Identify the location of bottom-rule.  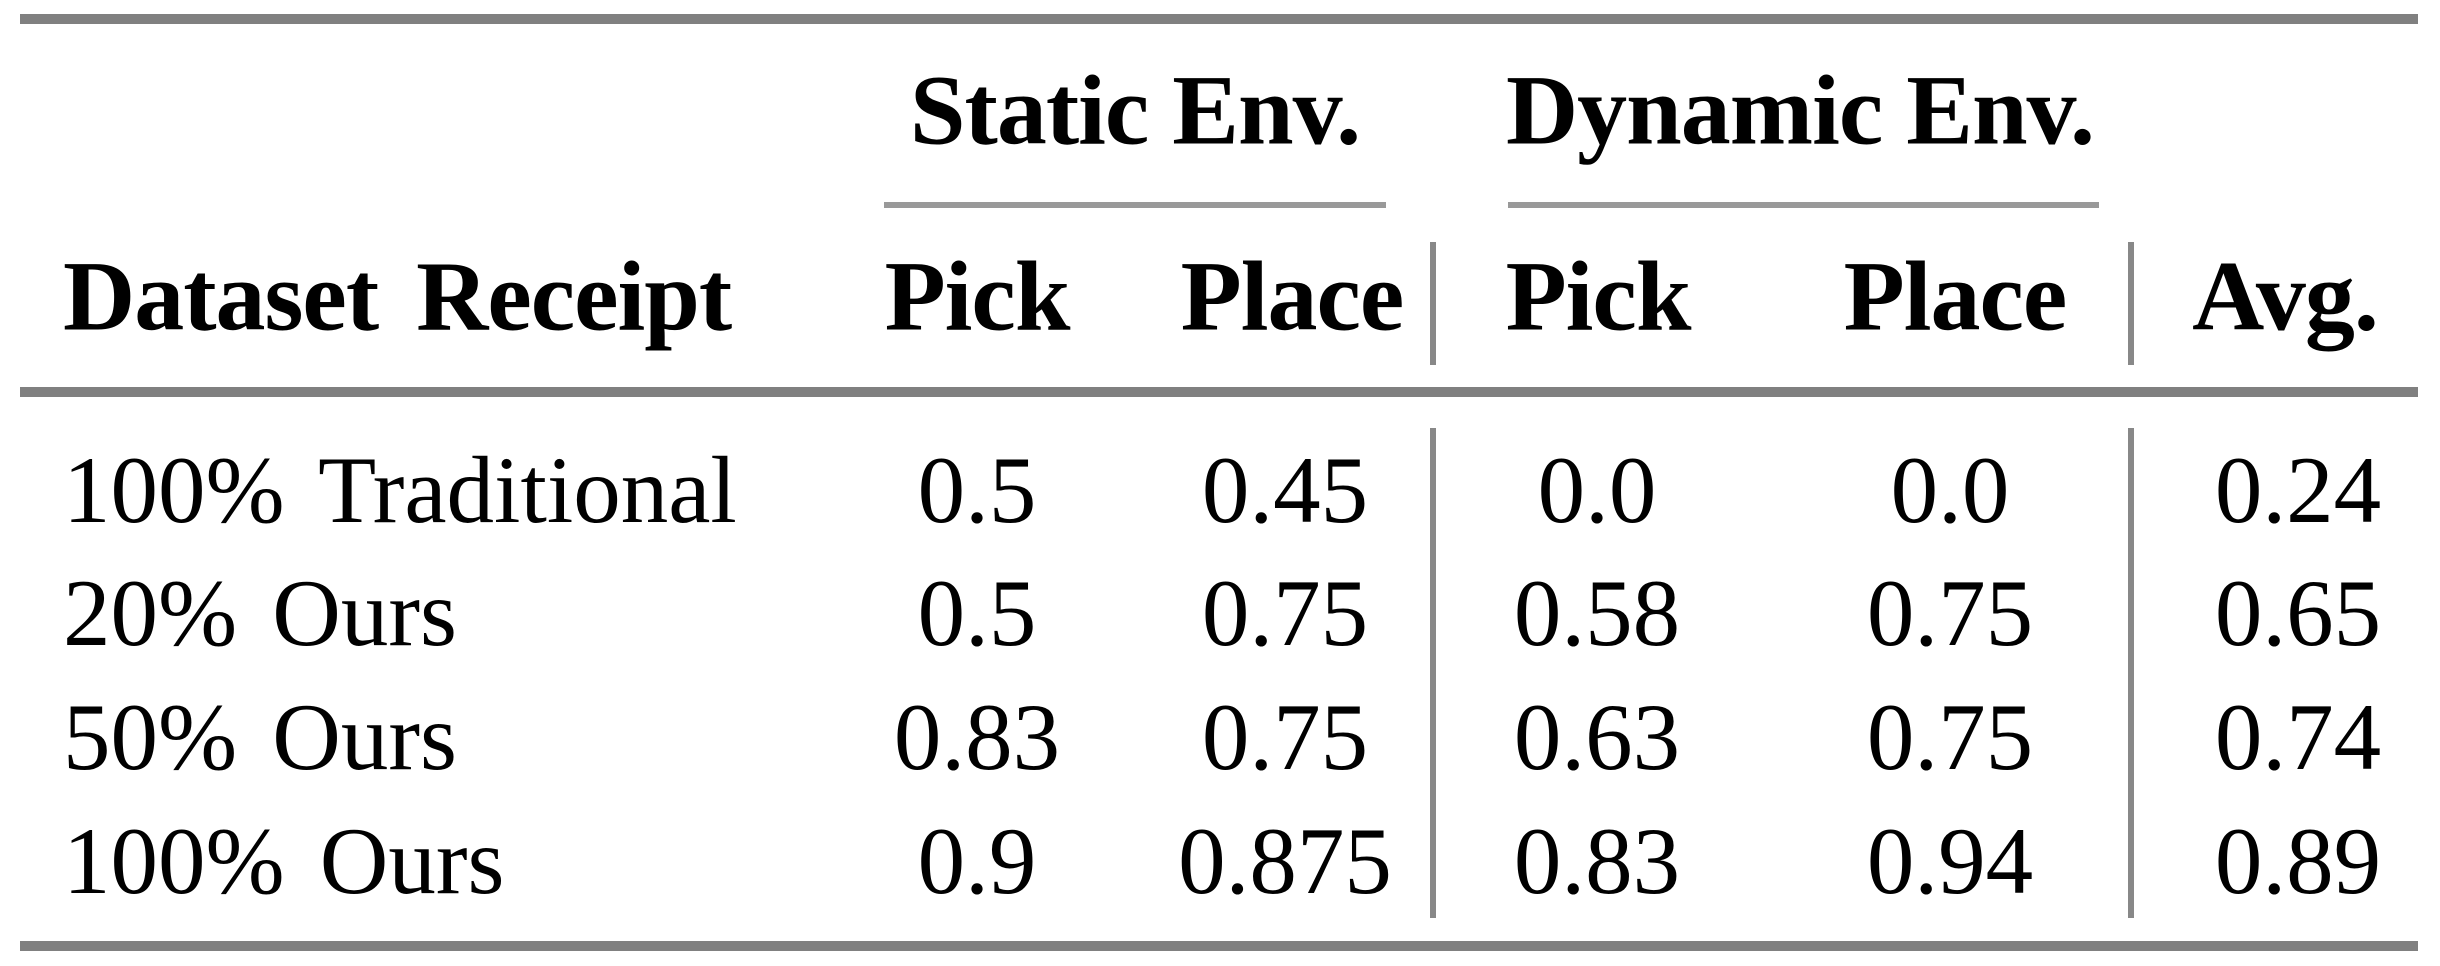
(1219, 946).